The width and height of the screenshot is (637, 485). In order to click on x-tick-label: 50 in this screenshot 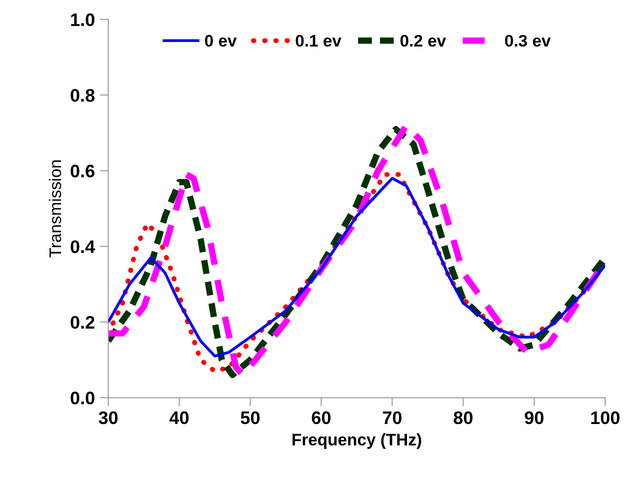, I will do `click(250, 417)`.